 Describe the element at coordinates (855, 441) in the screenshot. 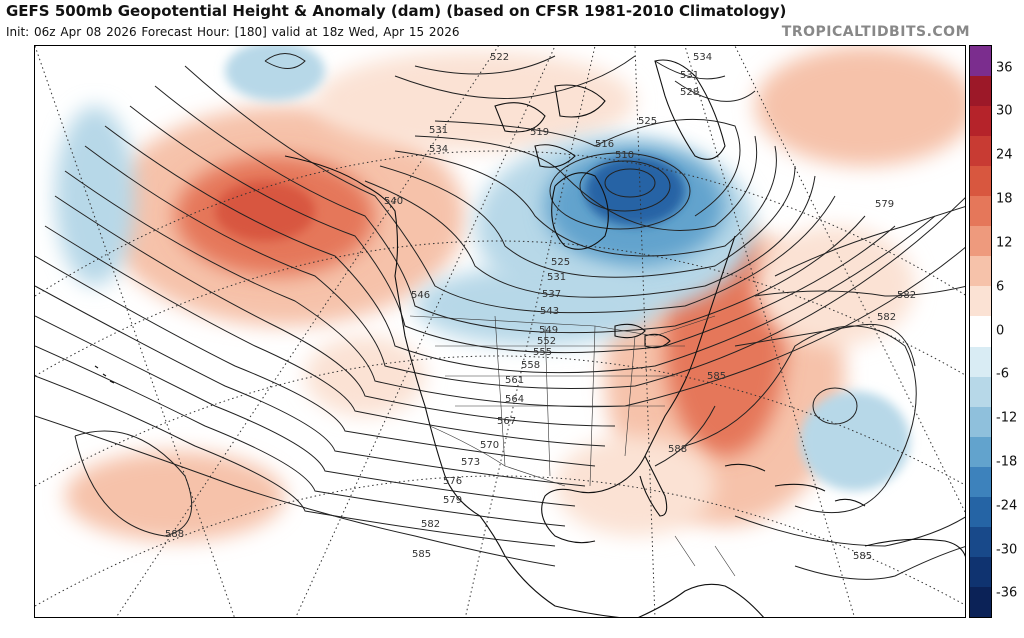

I see `negative-anomaly-caribbean` at that location.